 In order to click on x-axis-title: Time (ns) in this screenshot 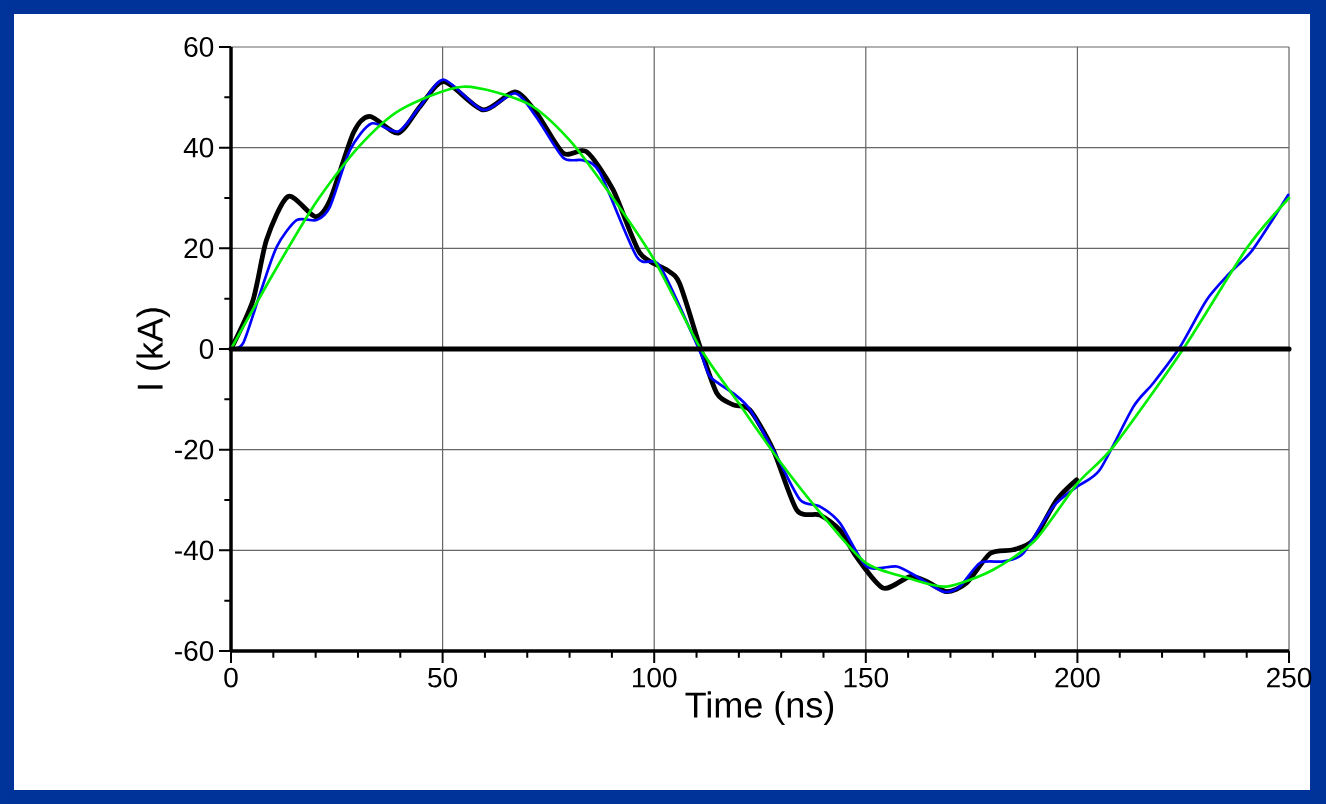, I will do `click(759, 708)`.